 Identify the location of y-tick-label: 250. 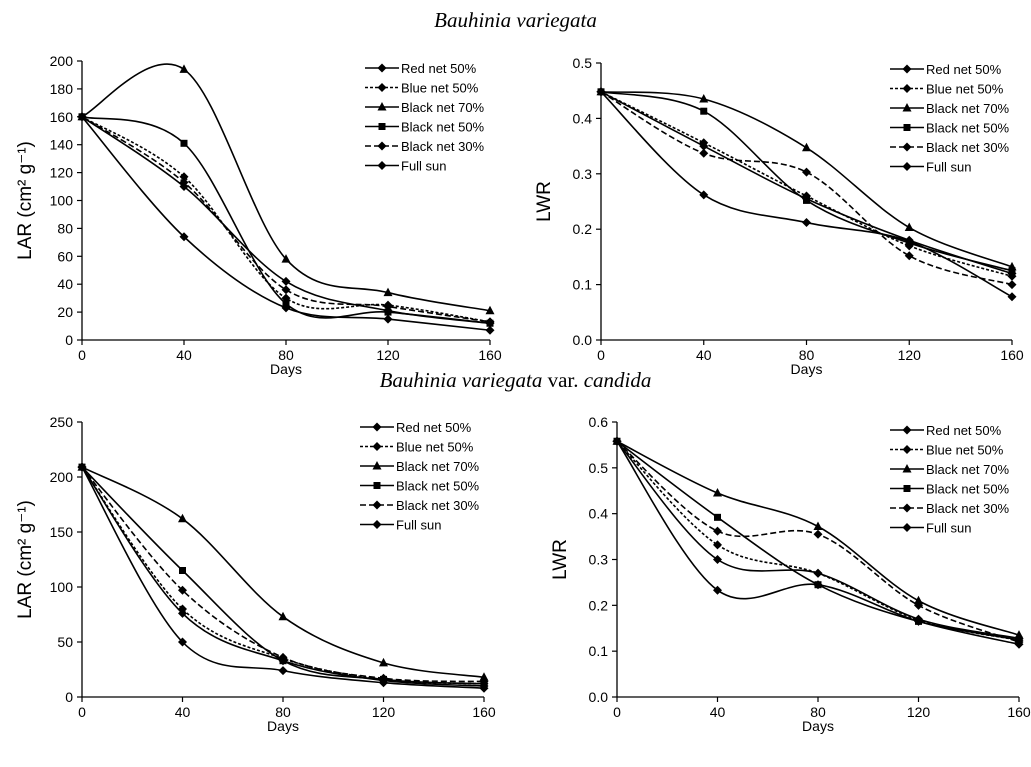
(62, 422).